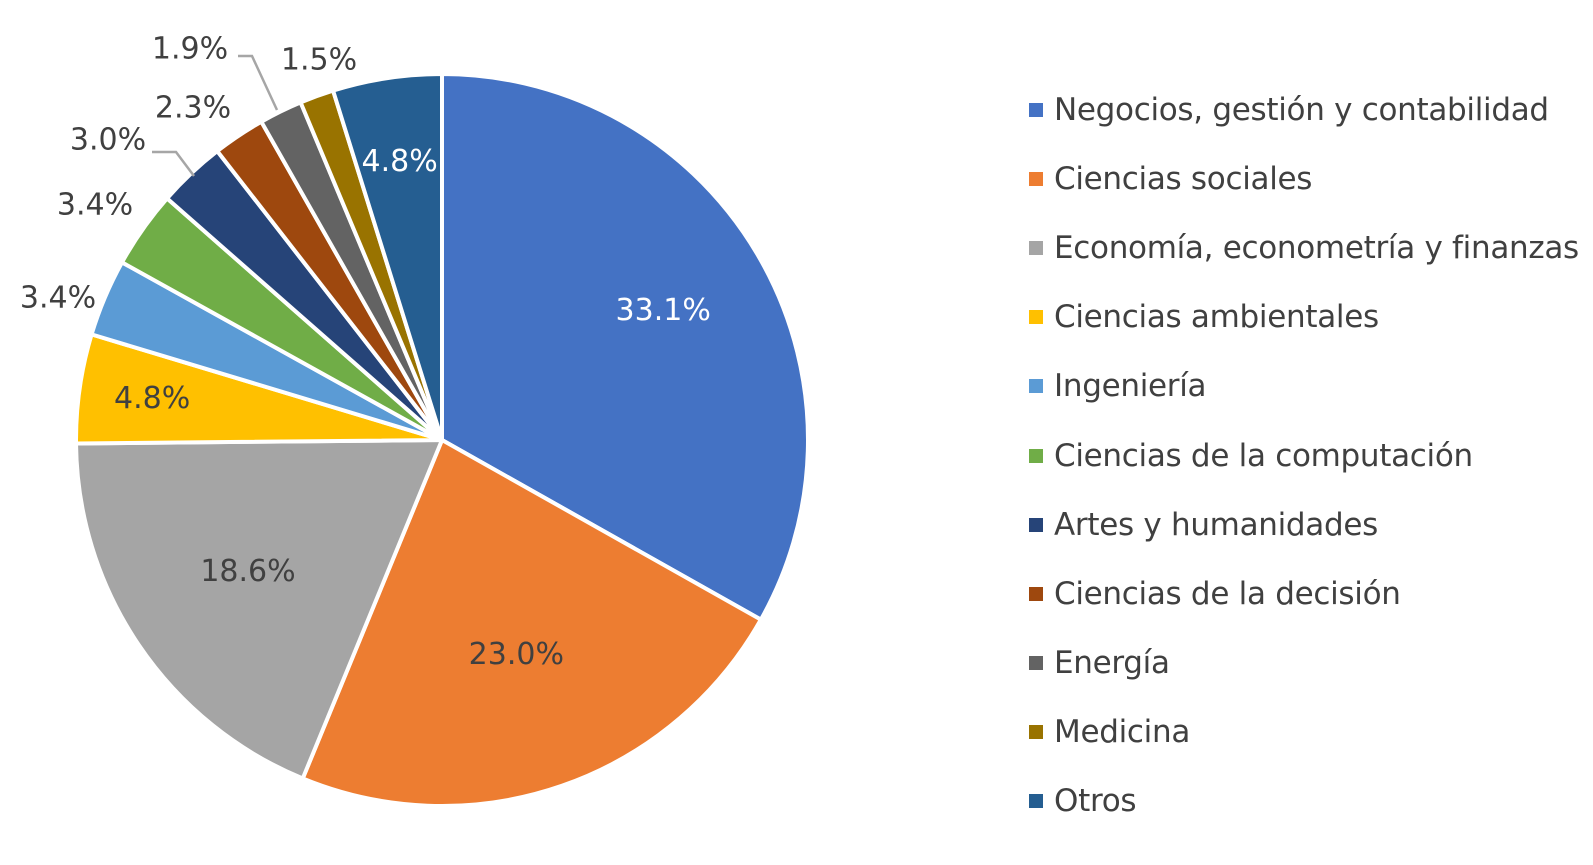 The height and width of the screenshot is (865, 1593). Describe the element at coordinates (193, 108) in the screenshot. I see `data-label: 2.3%` at that location.